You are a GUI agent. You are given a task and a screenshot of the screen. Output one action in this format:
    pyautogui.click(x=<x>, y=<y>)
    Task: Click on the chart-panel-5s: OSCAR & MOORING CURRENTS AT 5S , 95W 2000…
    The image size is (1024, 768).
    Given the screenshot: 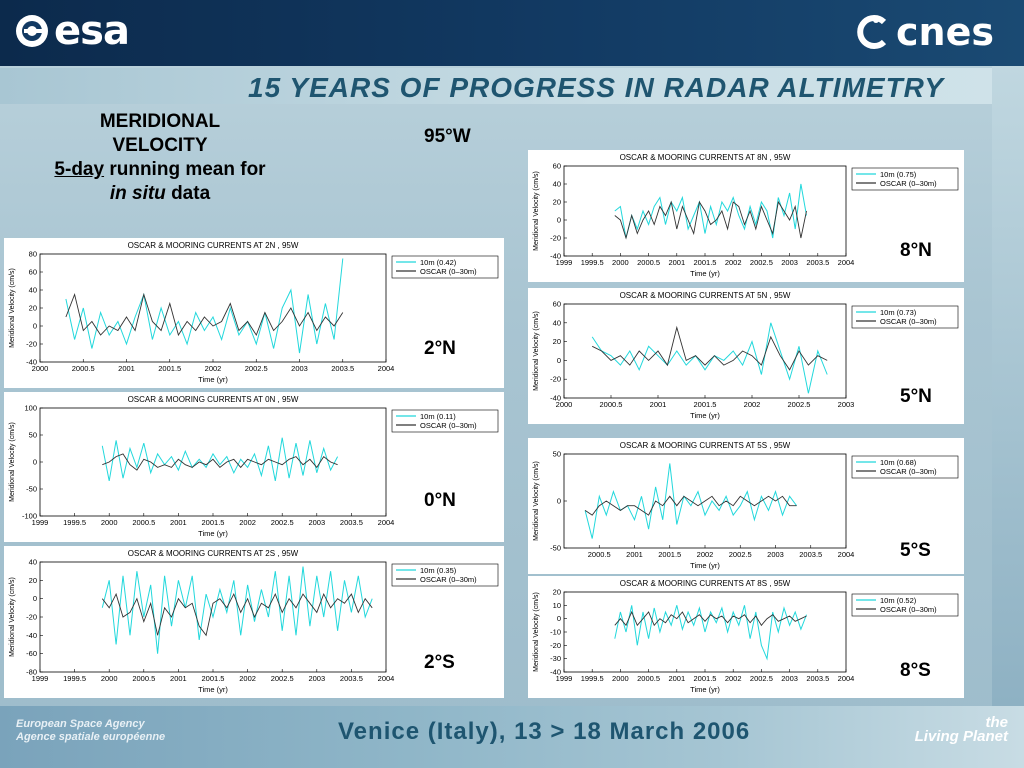 What is the action you would take?
    pyautogui.click(x=746, y=506)
    